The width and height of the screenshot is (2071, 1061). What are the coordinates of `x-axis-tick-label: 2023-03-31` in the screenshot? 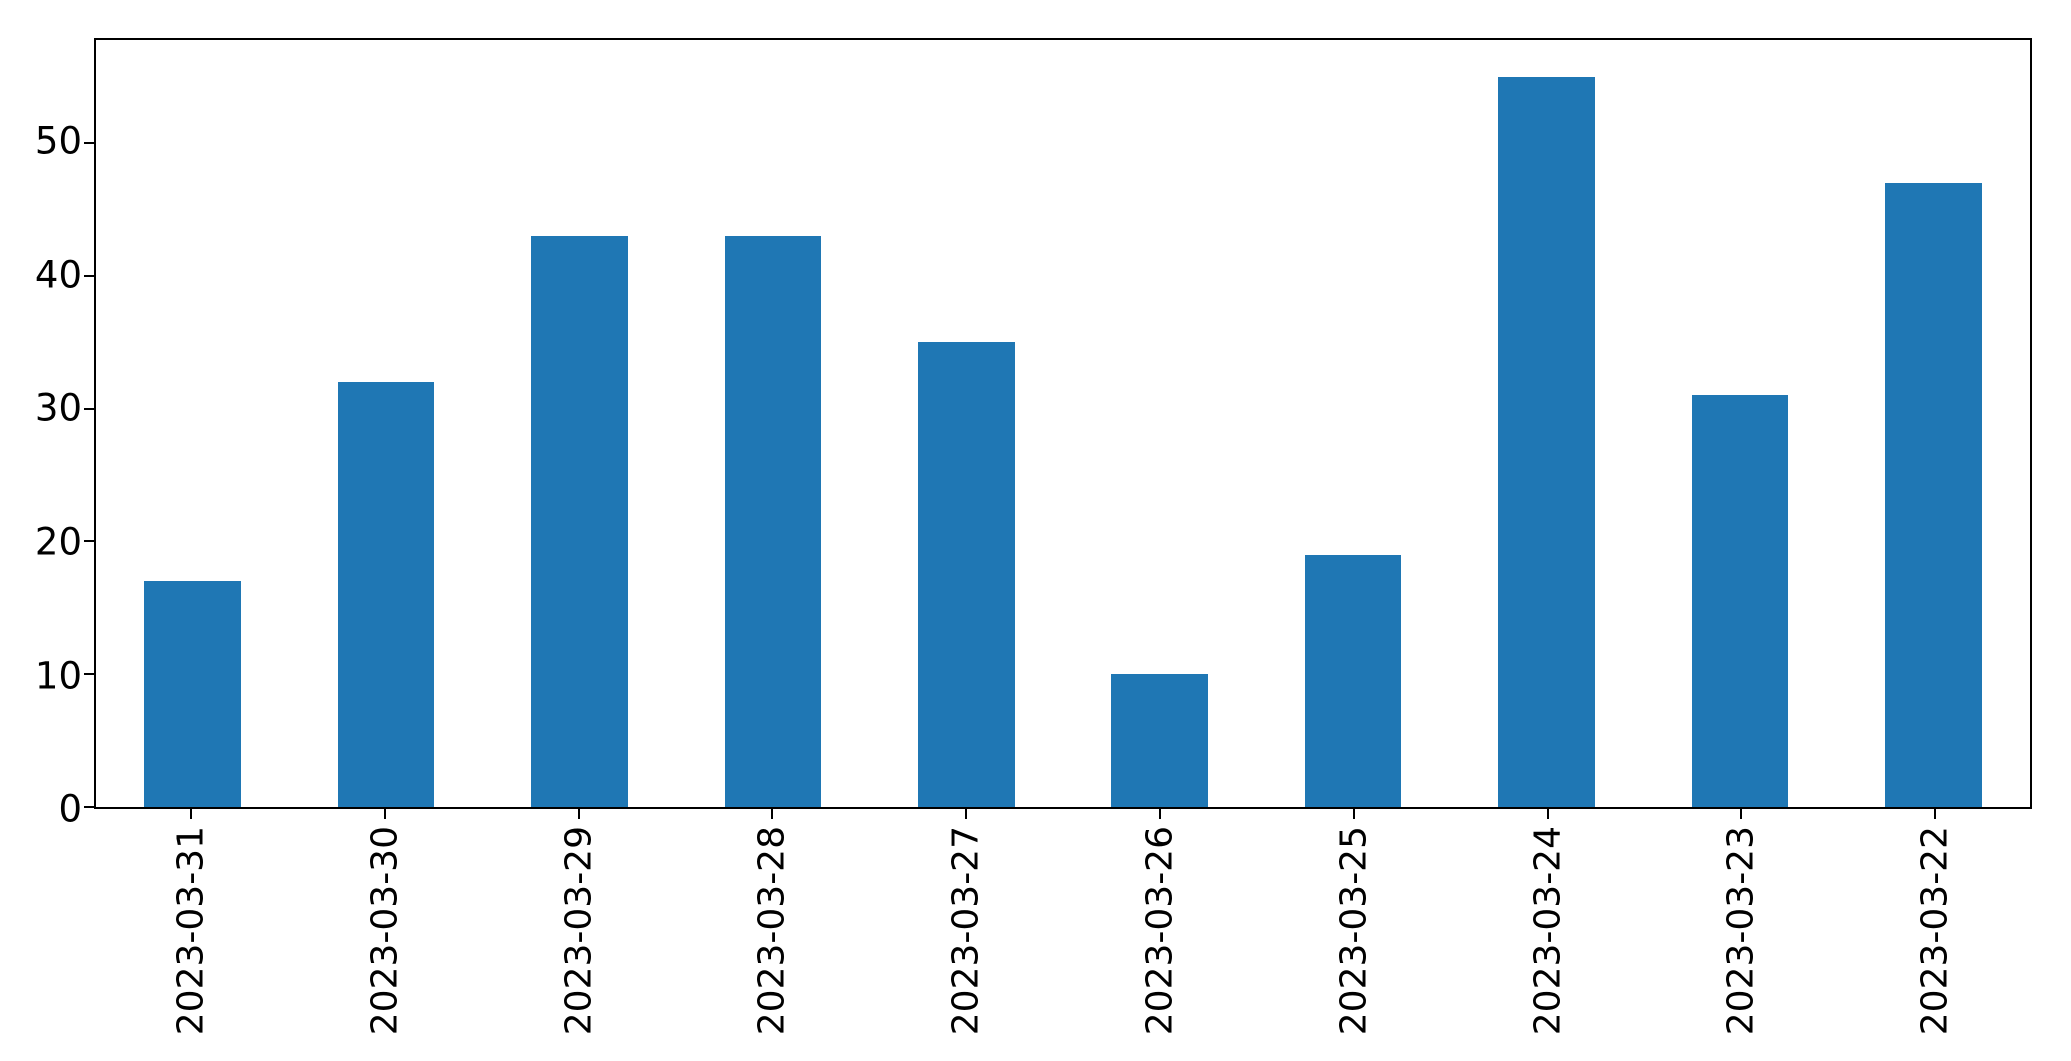 It's located at (191, 931).